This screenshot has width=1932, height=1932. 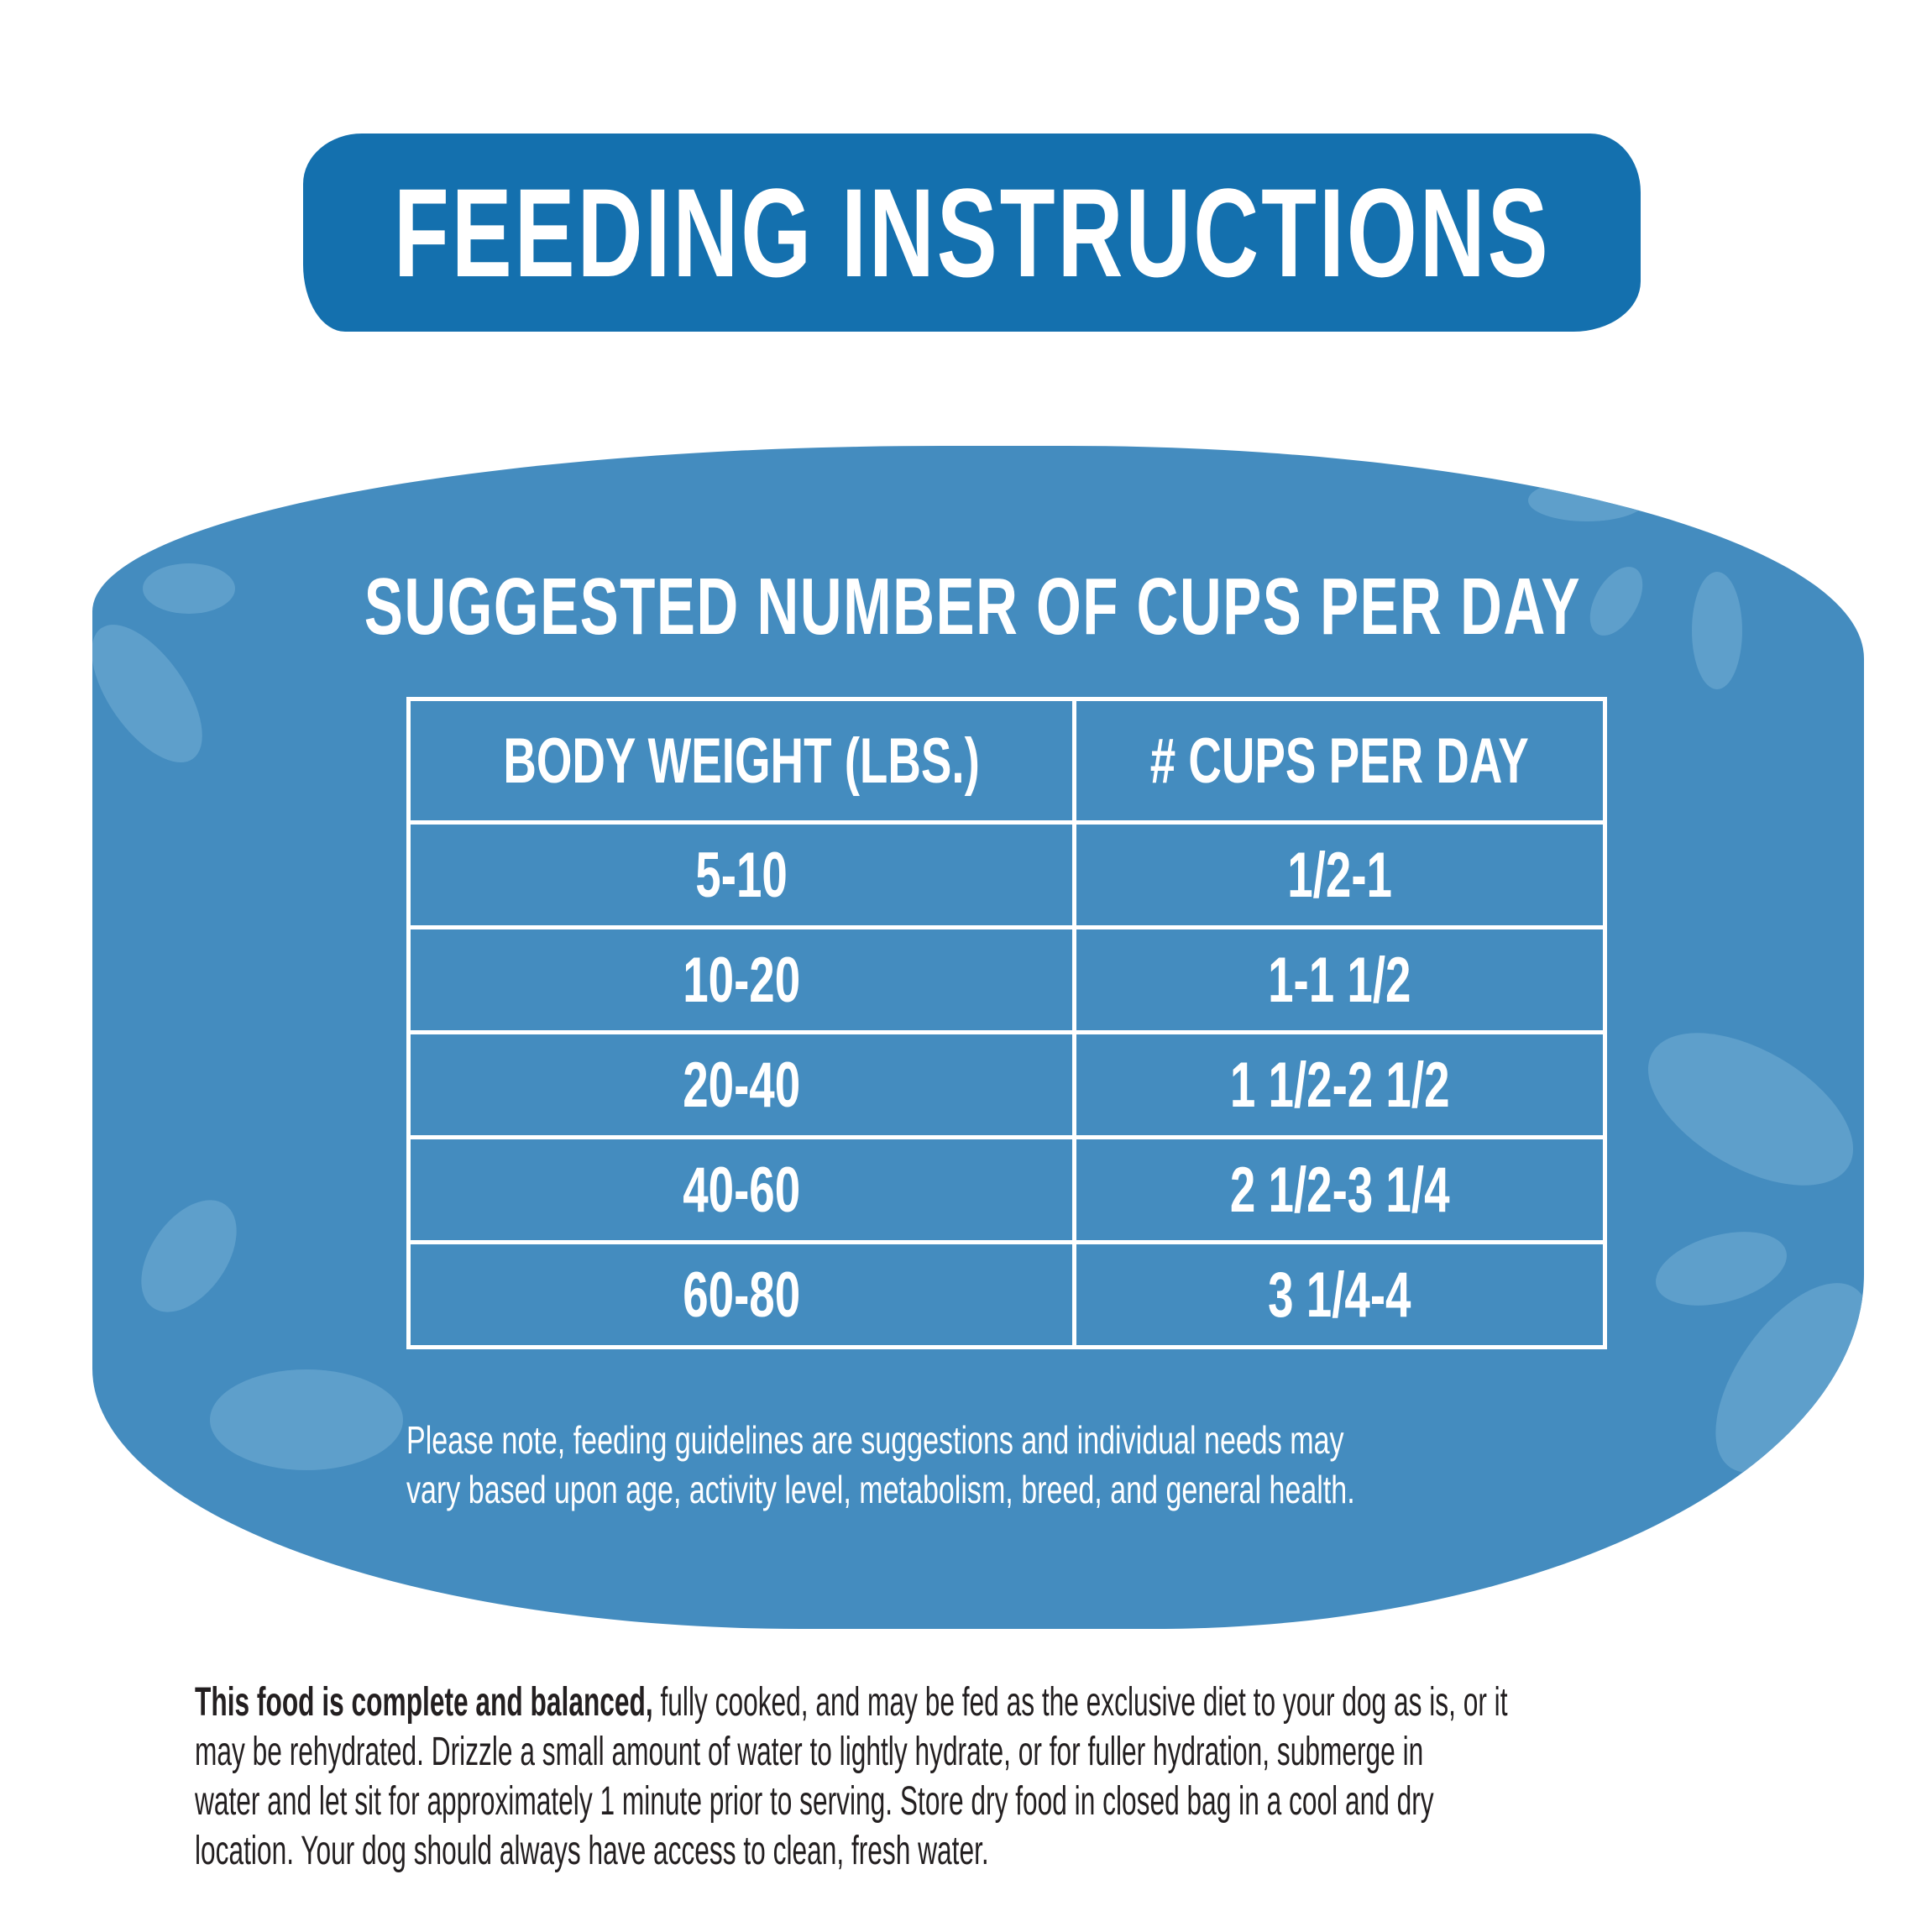 I want to click on cups-cell: 1/2-1, so click(x=1339, y=875).